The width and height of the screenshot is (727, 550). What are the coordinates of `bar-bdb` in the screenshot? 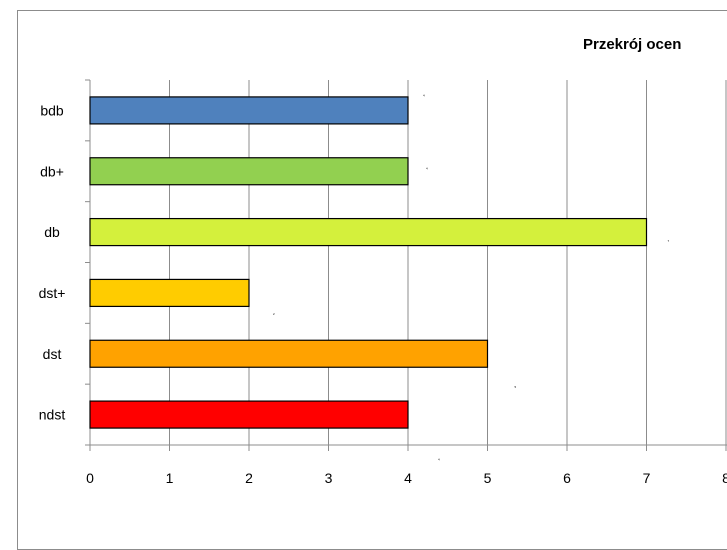 It's located at (249, 110).